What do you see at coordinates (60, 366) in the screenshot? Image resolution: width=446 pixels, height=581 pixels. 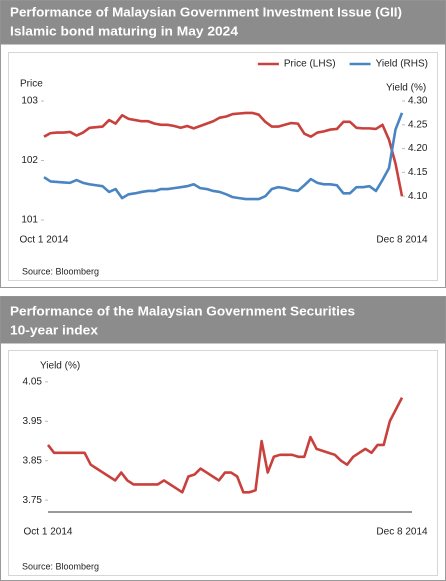 I see `y-axis-label: Yield (%)` at bounding box center [60, 366].